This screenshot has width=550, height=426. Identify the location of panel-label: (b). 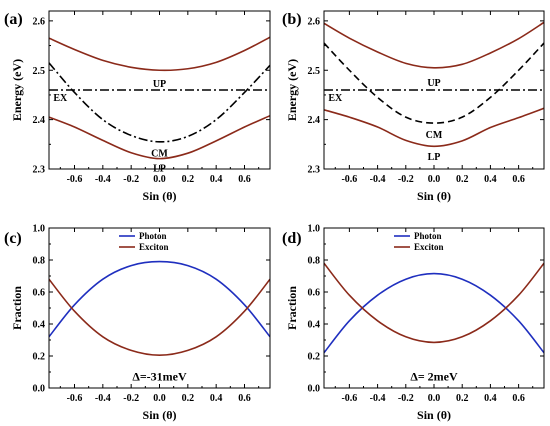
(292, 19).